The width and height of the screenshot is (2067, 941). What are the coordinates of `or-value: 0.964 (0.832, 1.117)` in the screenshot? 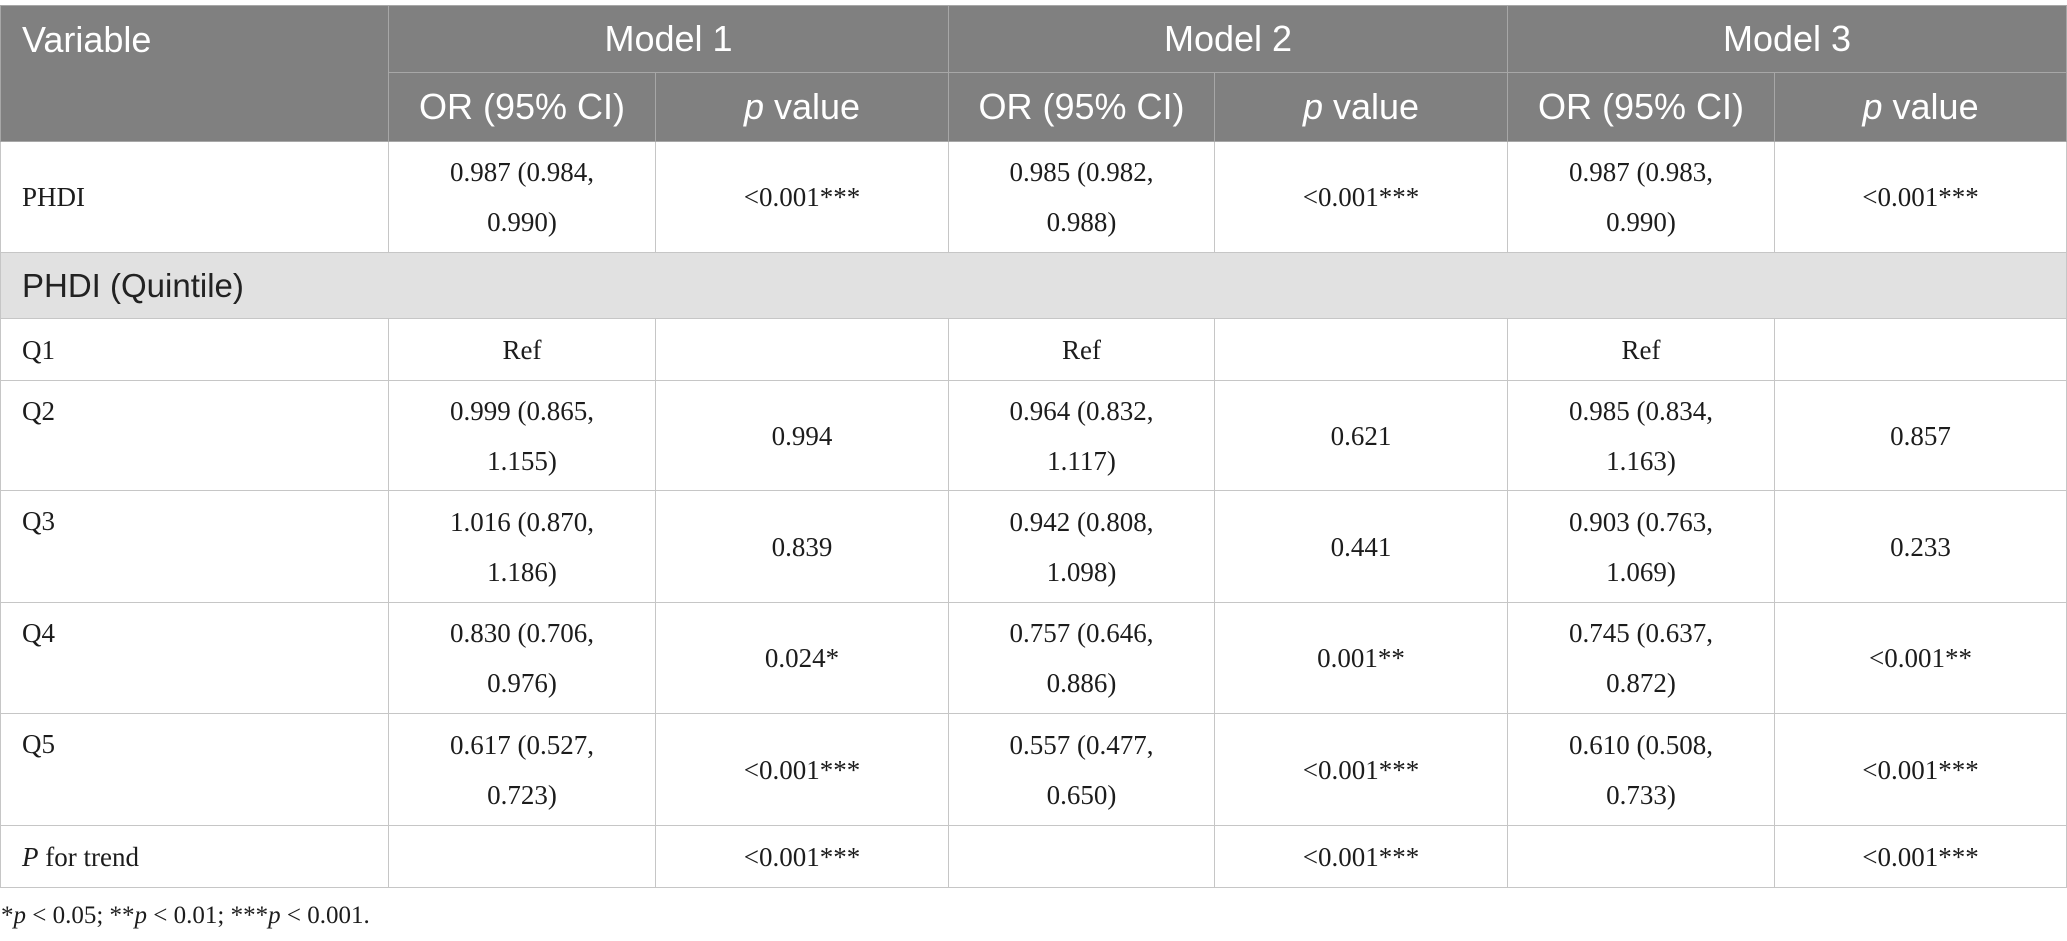 It's located at (1081, 435).